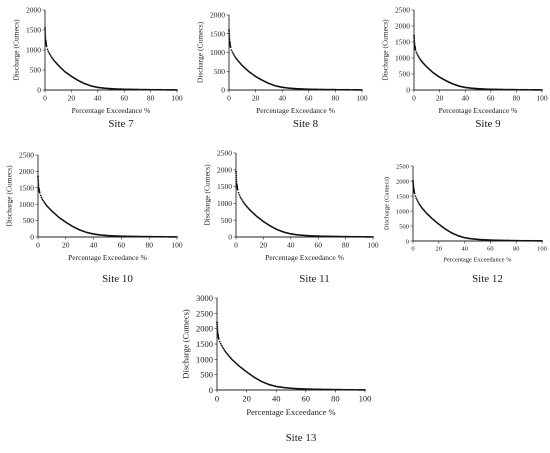 This screenshot has width=550, height=453. Describe the element at coordinates (26, 204) in the screenshot. I see `y-tick-label: 1000` at that location.